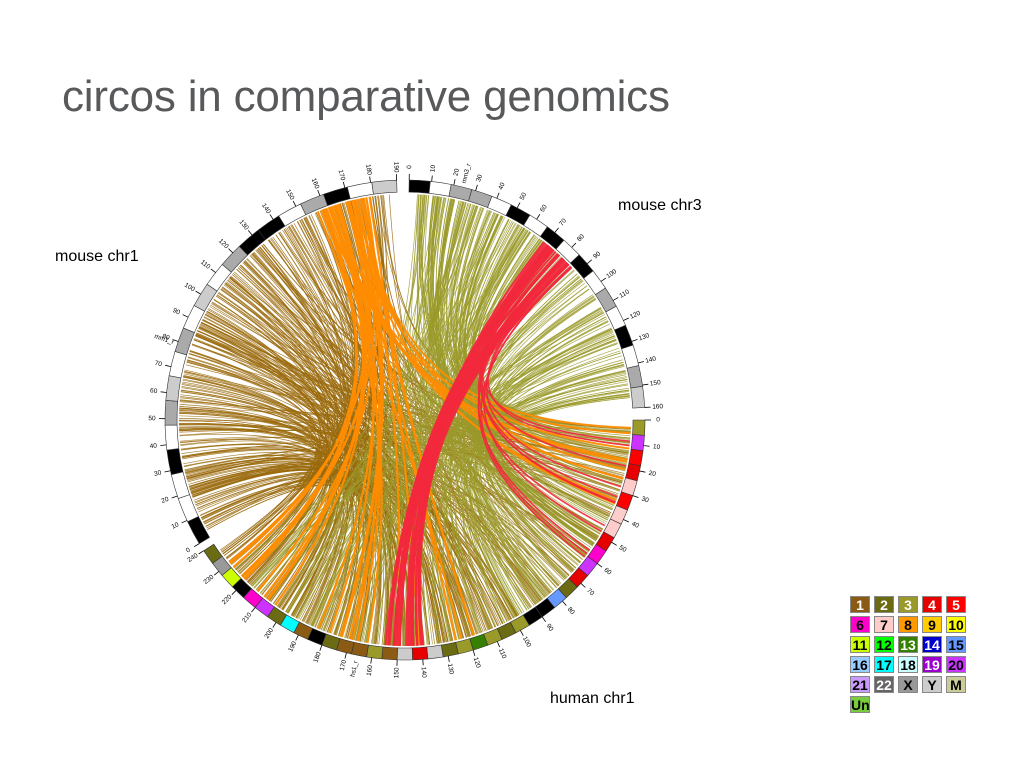 This screenshot has height=768, width=1024. What do you see at coordinates (908, 624) in the screenshot?
I see `legend-chr-8: 8` at bounding box center [908, 624].